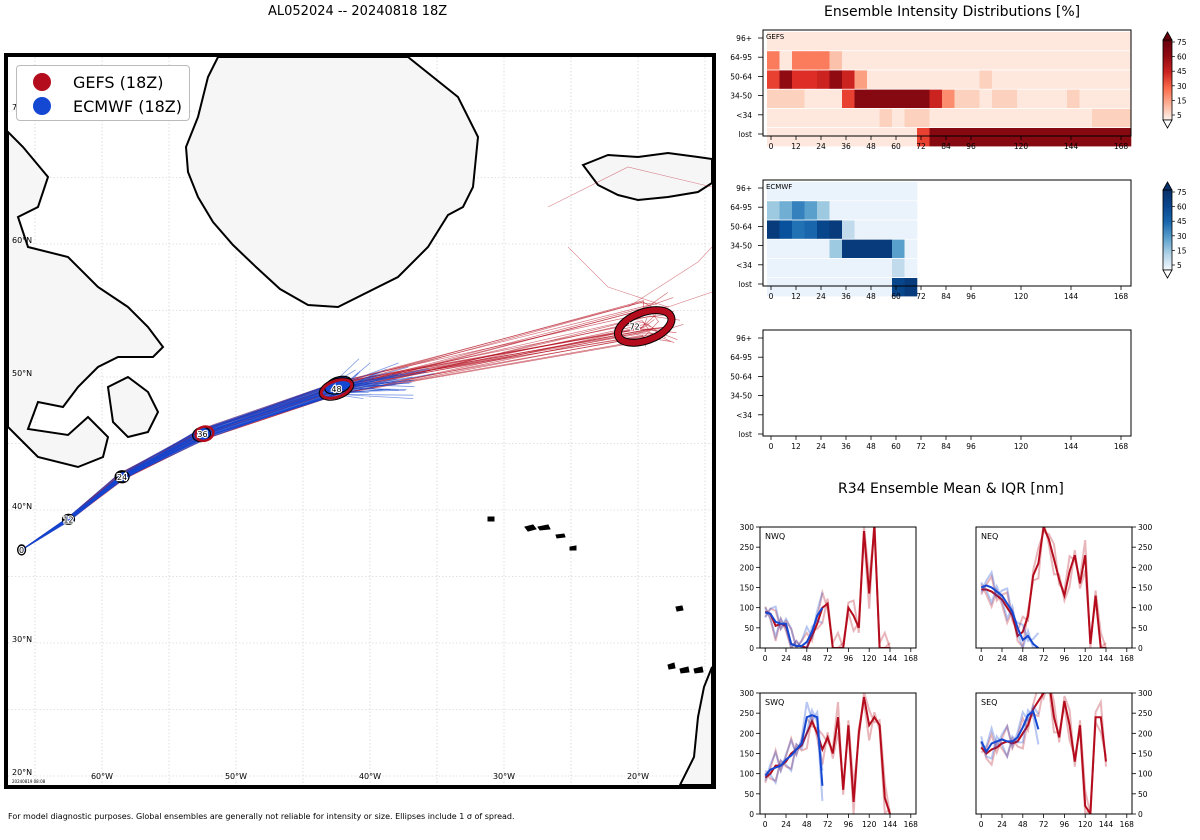  What do you see at coordinates (952, 12) in the screenshot?
I see `intensity-title: Ensemble Intensity Distributions [%]` at bounding box center [952, 12].